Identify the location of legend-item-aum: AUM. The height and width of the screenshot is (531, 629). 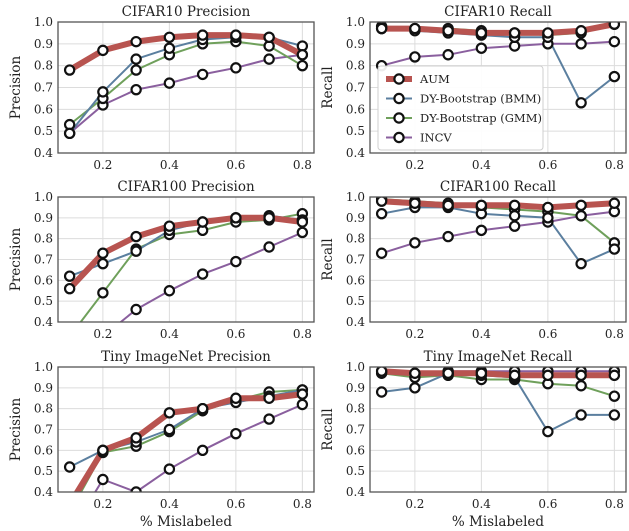
(418, 79).